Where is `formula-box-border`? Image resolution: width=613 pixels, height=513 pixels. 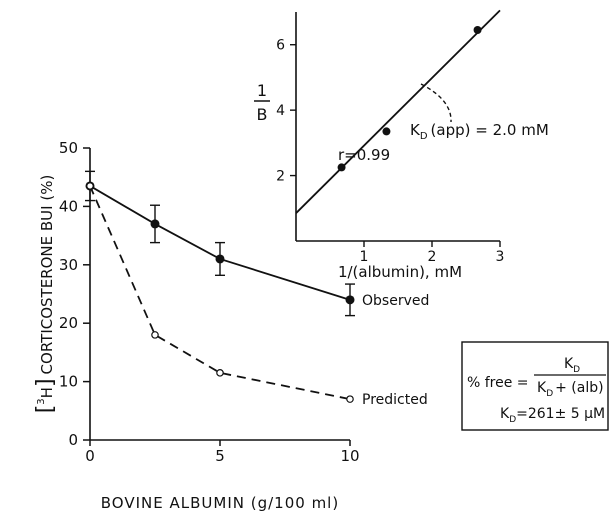
formula-box-border is located at coordinates (535, 386).